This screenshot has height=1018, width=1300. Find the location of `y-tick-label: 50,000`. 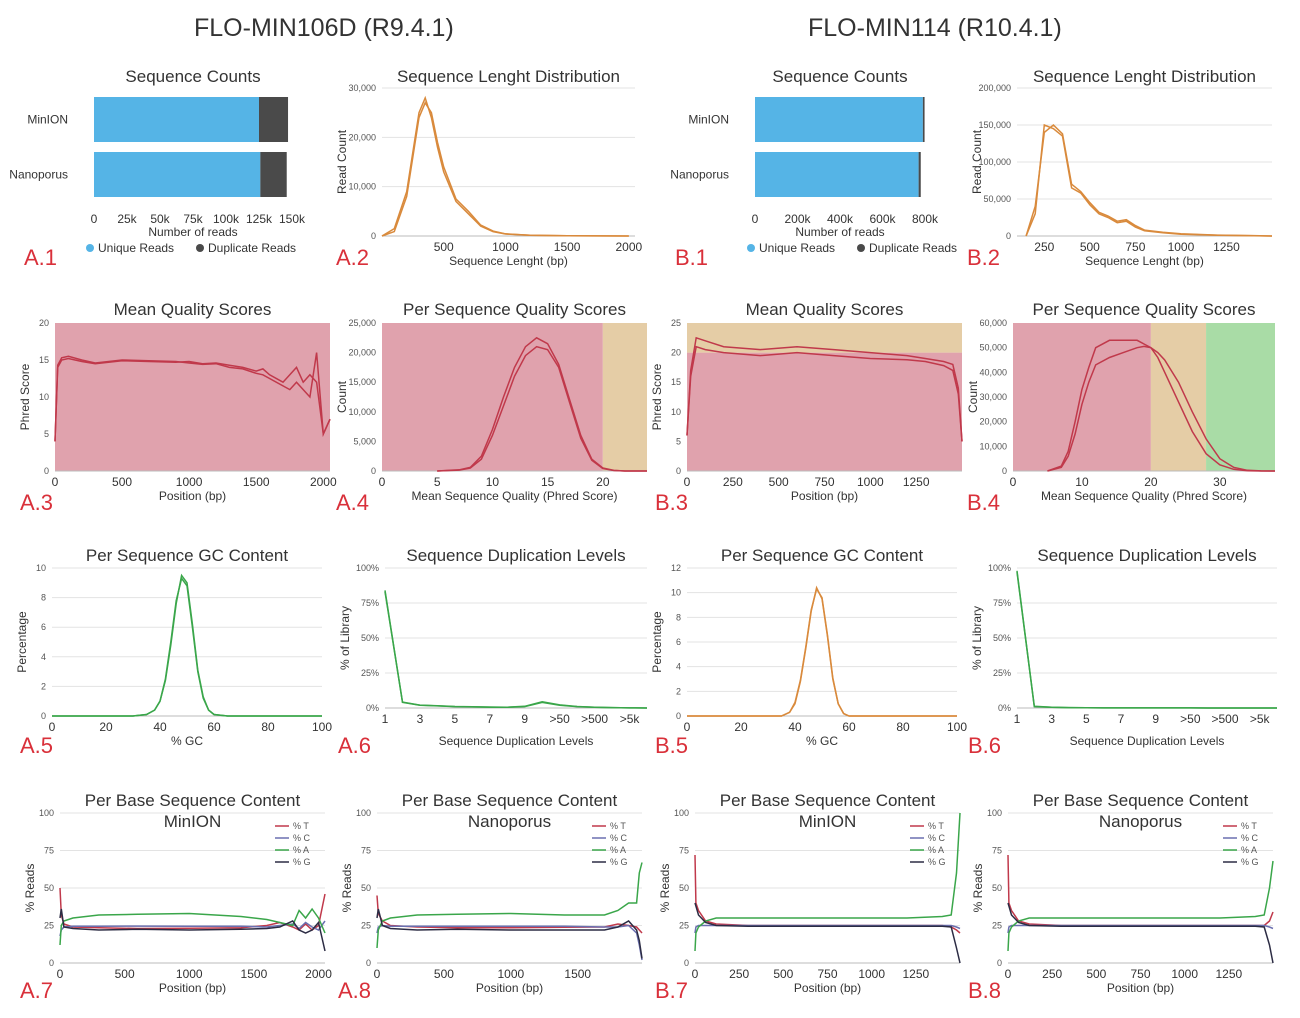

y-tick-label: 50,000 is located at coordinates (993, 348).